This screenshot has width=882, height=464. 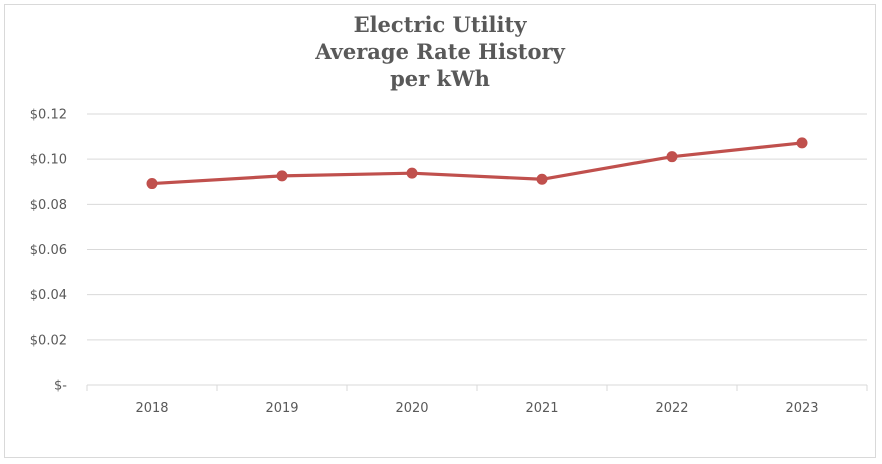 I want to click on chart-title-line-1: Electric Utility, so click(x=440, y=24).